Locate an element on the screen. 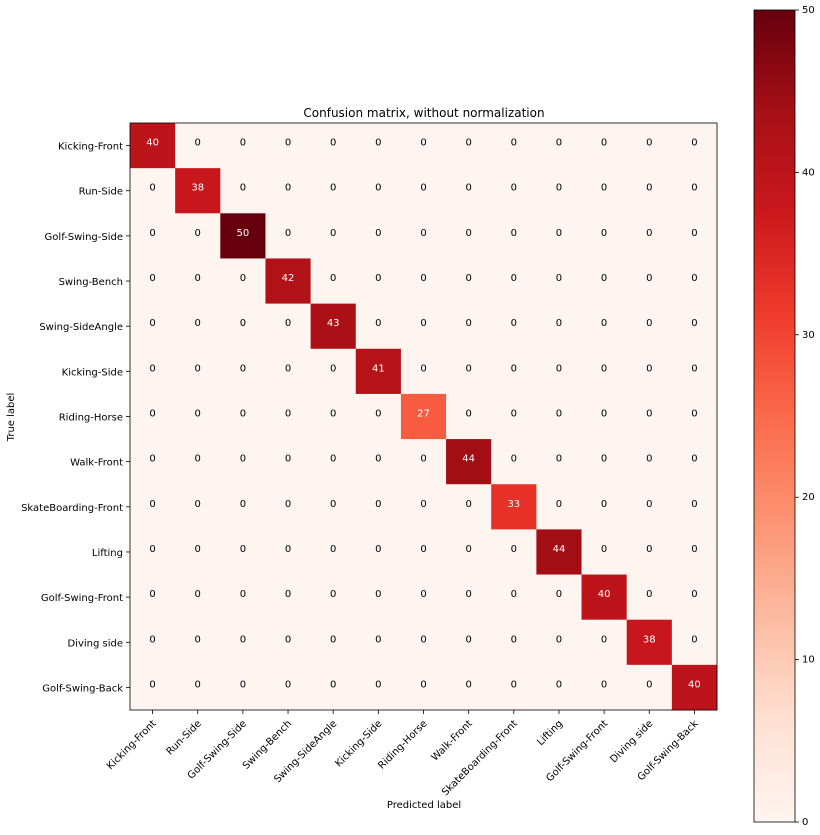  colorbar is located at coordinates (774, 416).